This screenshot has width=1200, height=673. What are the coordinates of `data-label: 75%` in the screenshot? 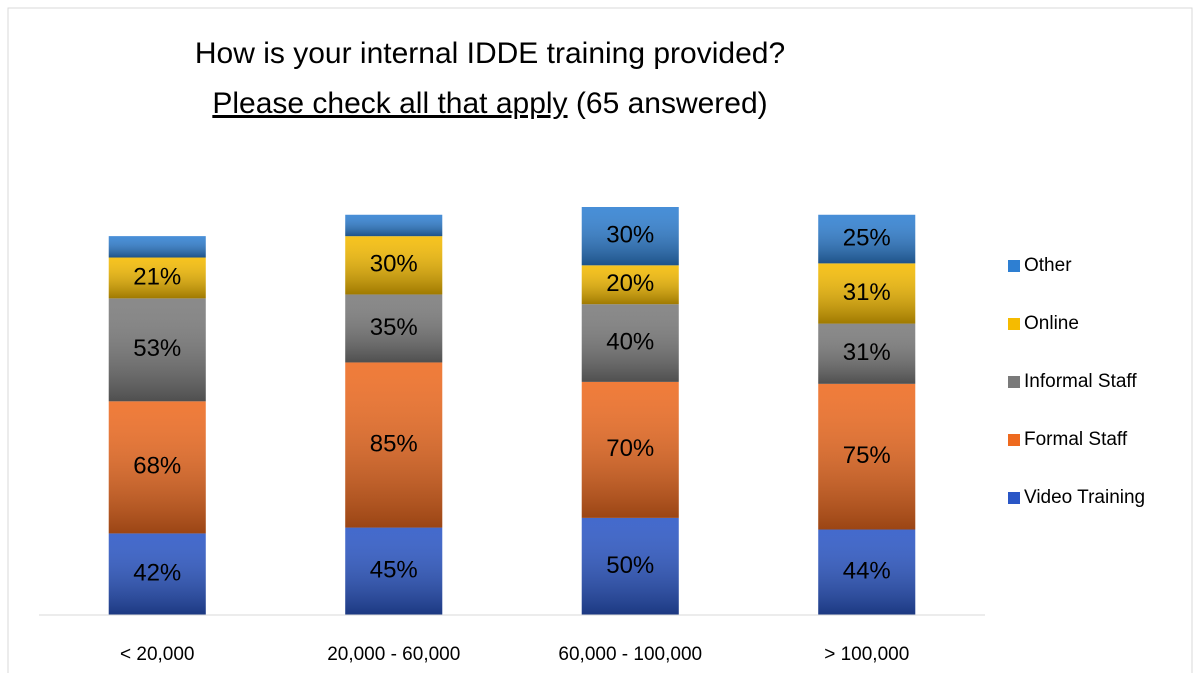 It's located at (867, 455).